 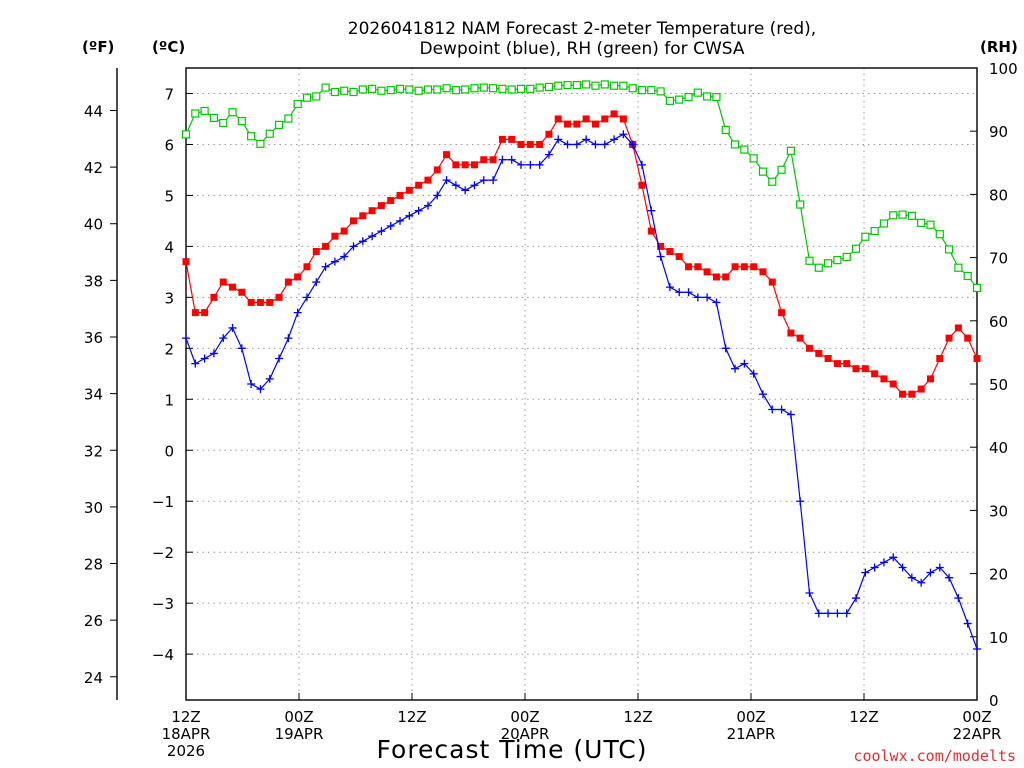 What do you see at coordinates (524, 717) in the screenshot?
I see `x-tick-label: 00Z` at bounding box center [524, 717].